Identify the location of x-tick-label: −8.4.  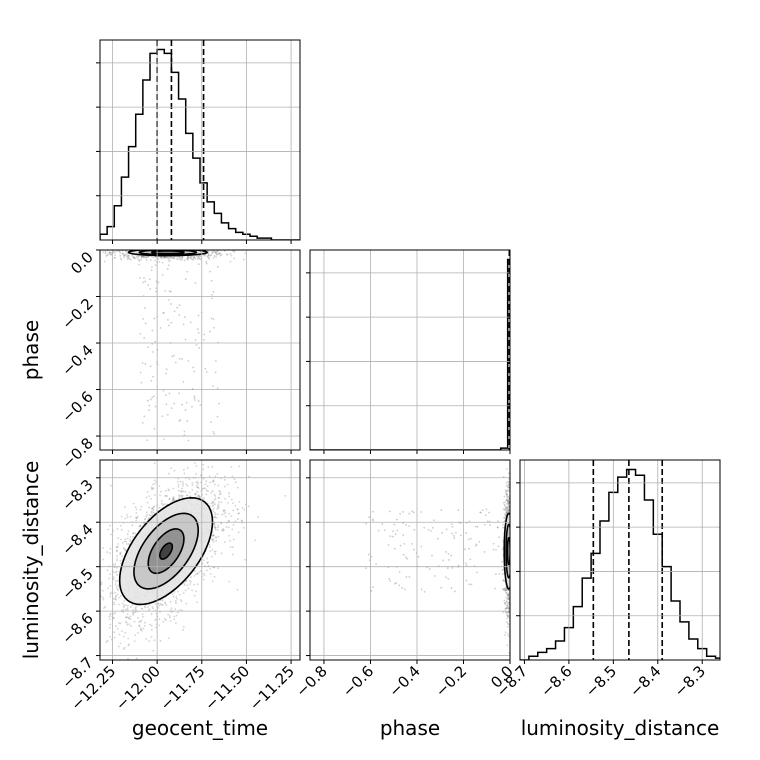
(645, 681).